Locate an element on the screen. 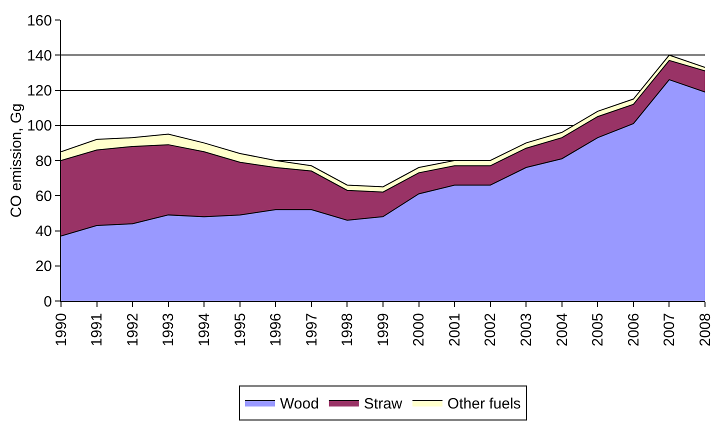 The image size is (717, 432). x-tick-label: 2008 is located at coordinates (705, 329).